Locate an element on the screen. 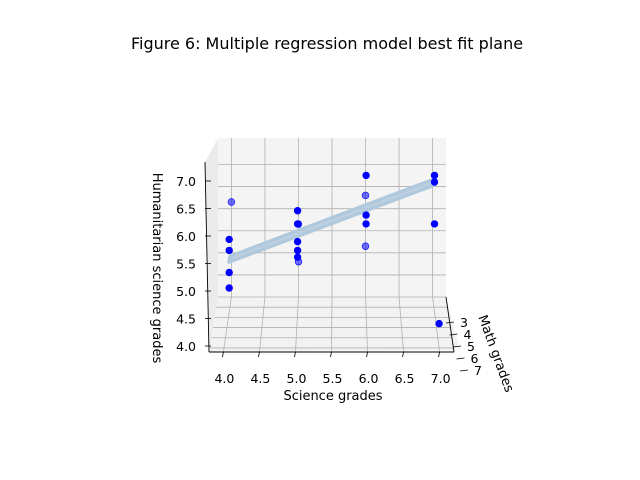  x-tick-label: 7.0 is located at coordinates (441, 378).